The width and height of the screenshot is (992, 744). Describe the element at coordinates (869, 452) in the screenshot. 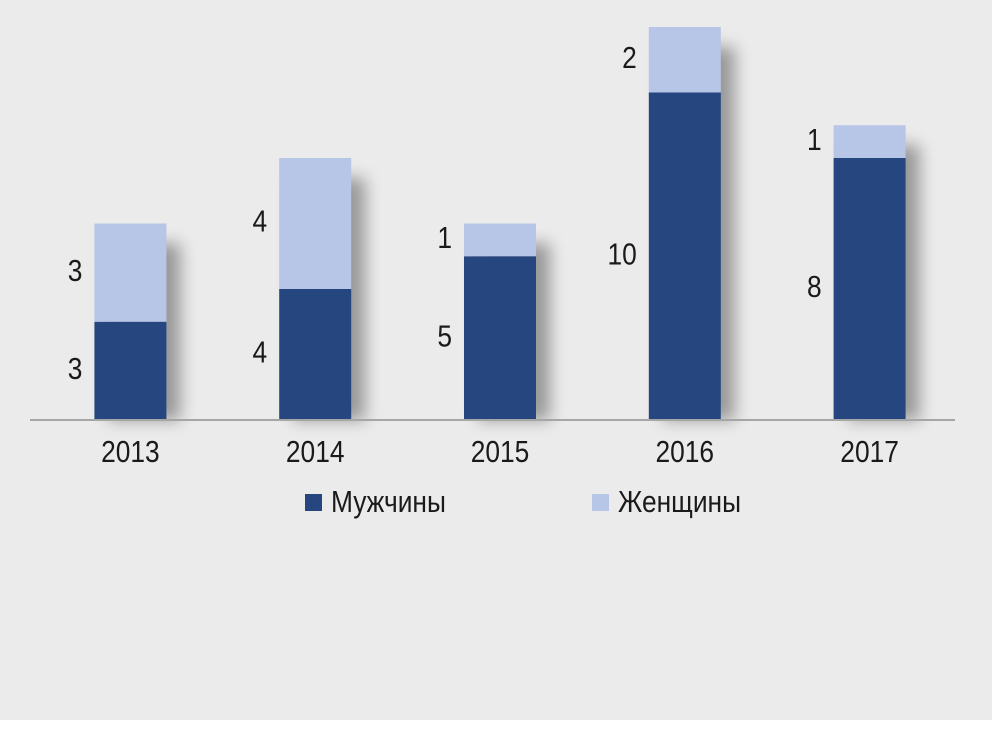

I see `x-tick-label: 2017` at that location.